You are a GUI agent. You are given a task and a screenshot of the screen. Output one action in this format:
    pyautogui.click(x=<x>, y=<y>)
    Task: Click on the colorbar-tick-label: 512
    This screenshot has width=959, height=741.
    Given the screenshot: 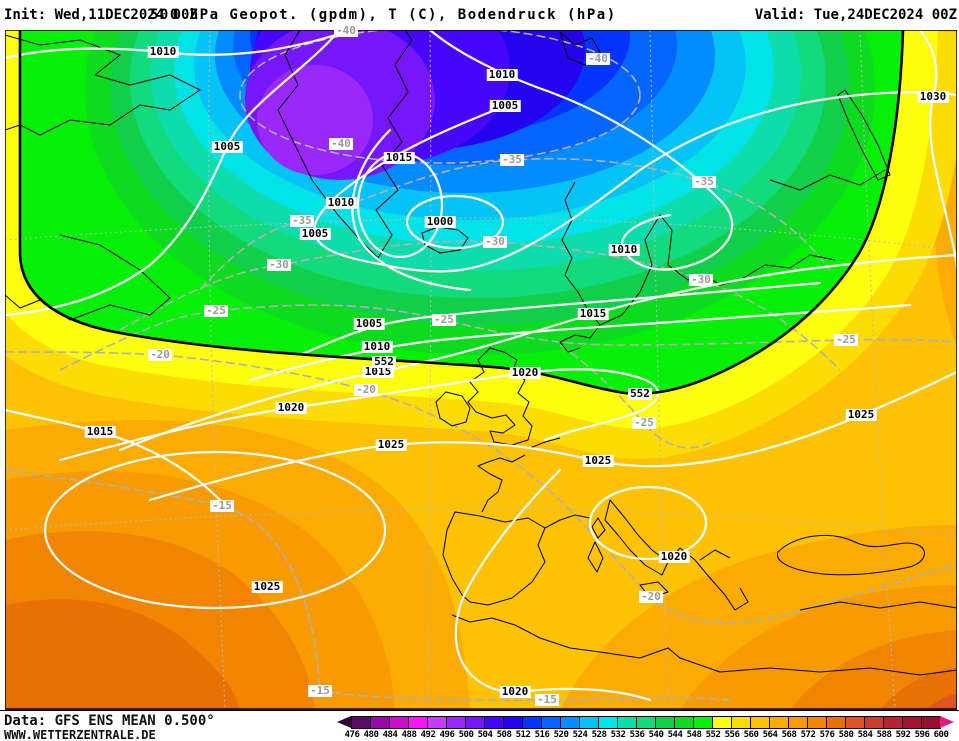 What is the action you would take?
    pyautogui.click(x=523, y=735)
    